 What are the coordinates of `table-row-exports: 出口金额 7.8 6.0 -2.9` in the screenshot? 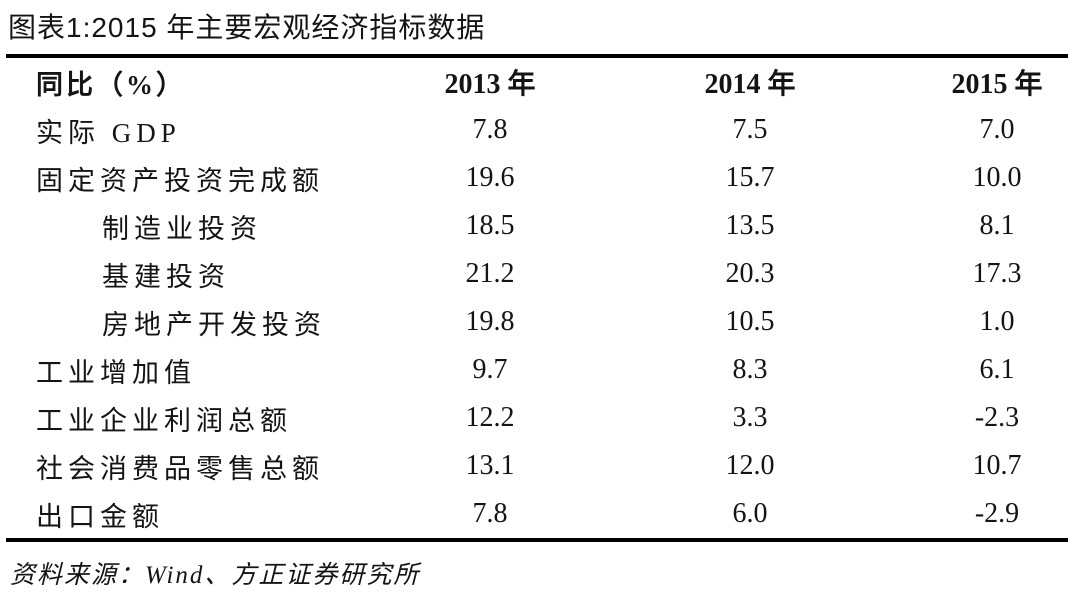 It's located at (540, 514).